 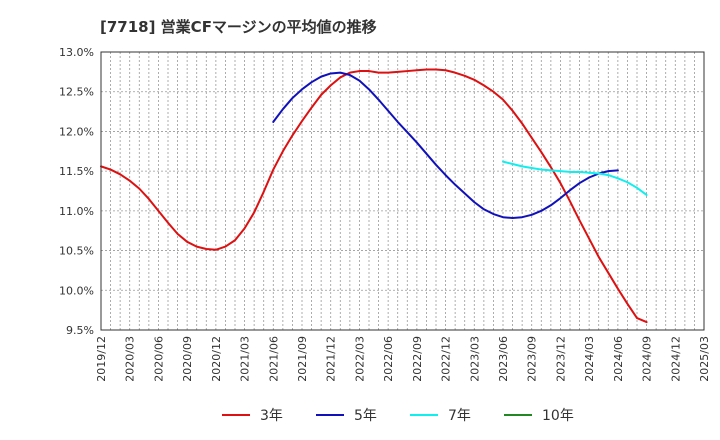 I want to click on x-tick-label: 2023/09, so click(x=532, y=359).